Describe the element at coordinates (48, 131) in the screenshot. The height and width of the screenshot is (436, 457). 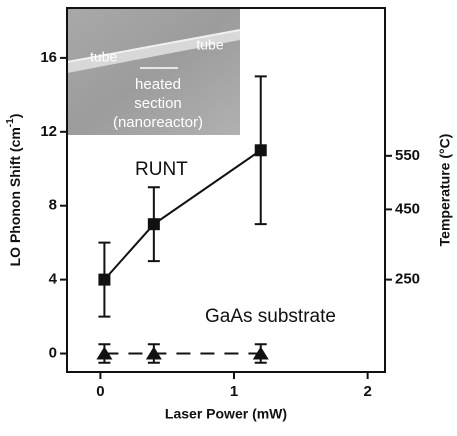
I see `y-tick-label: 12` at that location.